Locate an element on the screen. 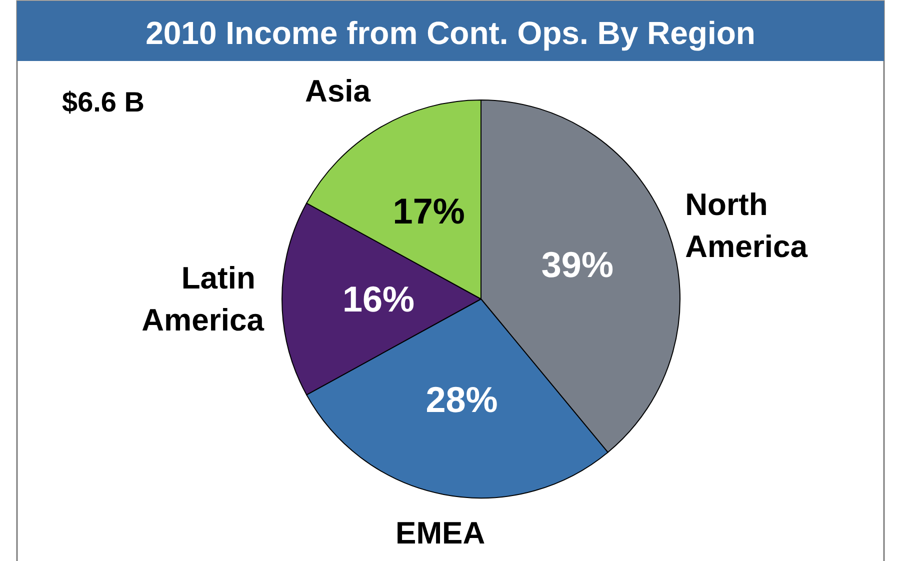  slice-label: Asia is located at coordinates (338, 91).